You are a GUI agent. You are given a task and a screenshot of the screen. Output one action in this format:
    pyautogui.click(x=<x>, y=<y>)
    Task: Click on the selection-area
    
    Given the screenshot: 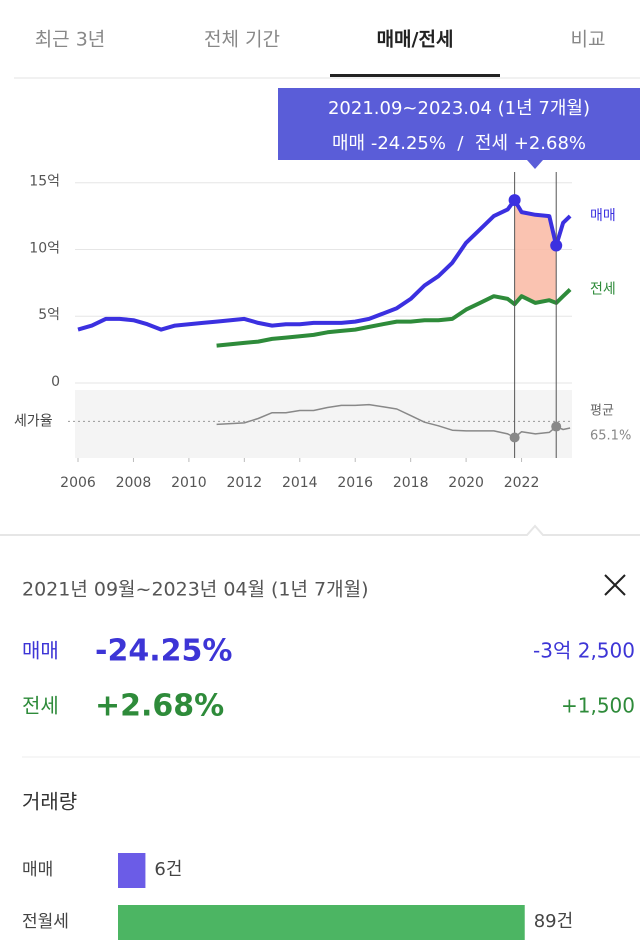 What is the action you would take?
    pyautogui.click(x=535, y=252)
    